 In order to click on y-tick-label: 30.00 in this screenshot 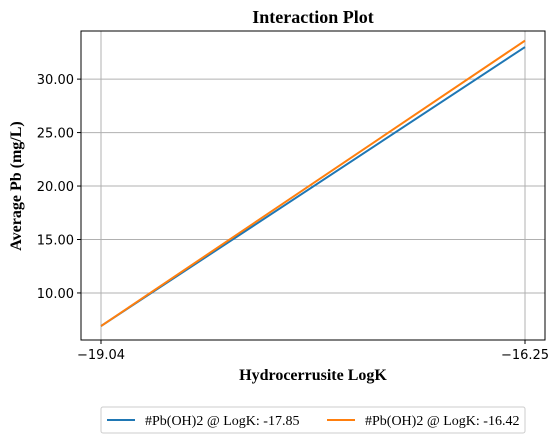, I will do `click(55, 80)`.